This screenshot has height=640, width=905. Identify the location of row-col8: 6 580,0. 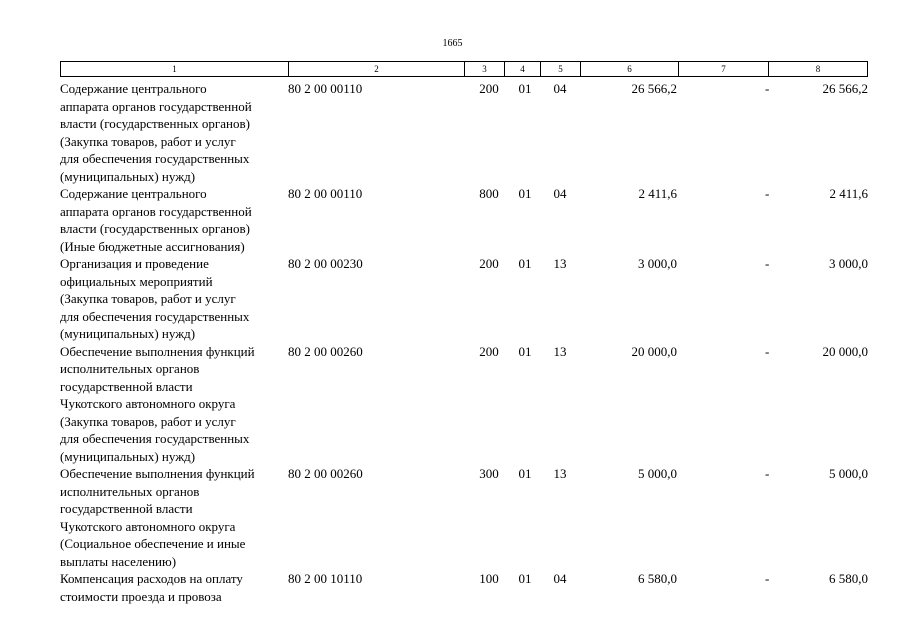
(848, 578).